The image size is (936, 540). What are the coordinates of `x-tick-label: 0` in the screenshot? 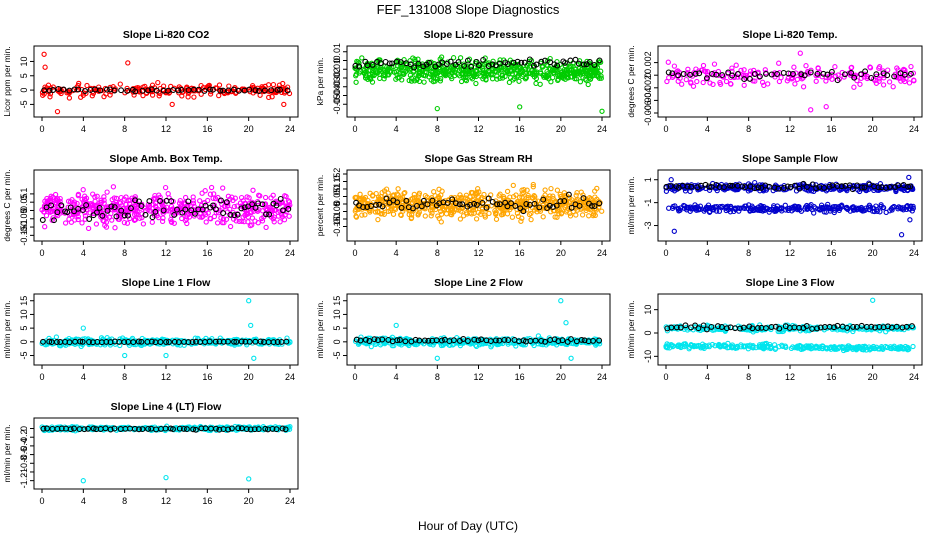 It's located at (665, 377).